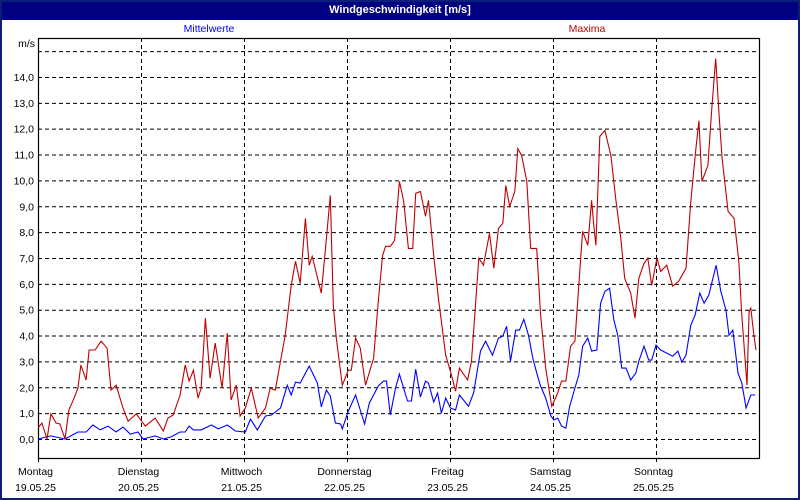 The height and width of the screenshot is (500, 800). What do you see at coordinates (24, 130) in the screenshot?
I see `y-tick-label: 12,0` at bounding box center [24, 130].